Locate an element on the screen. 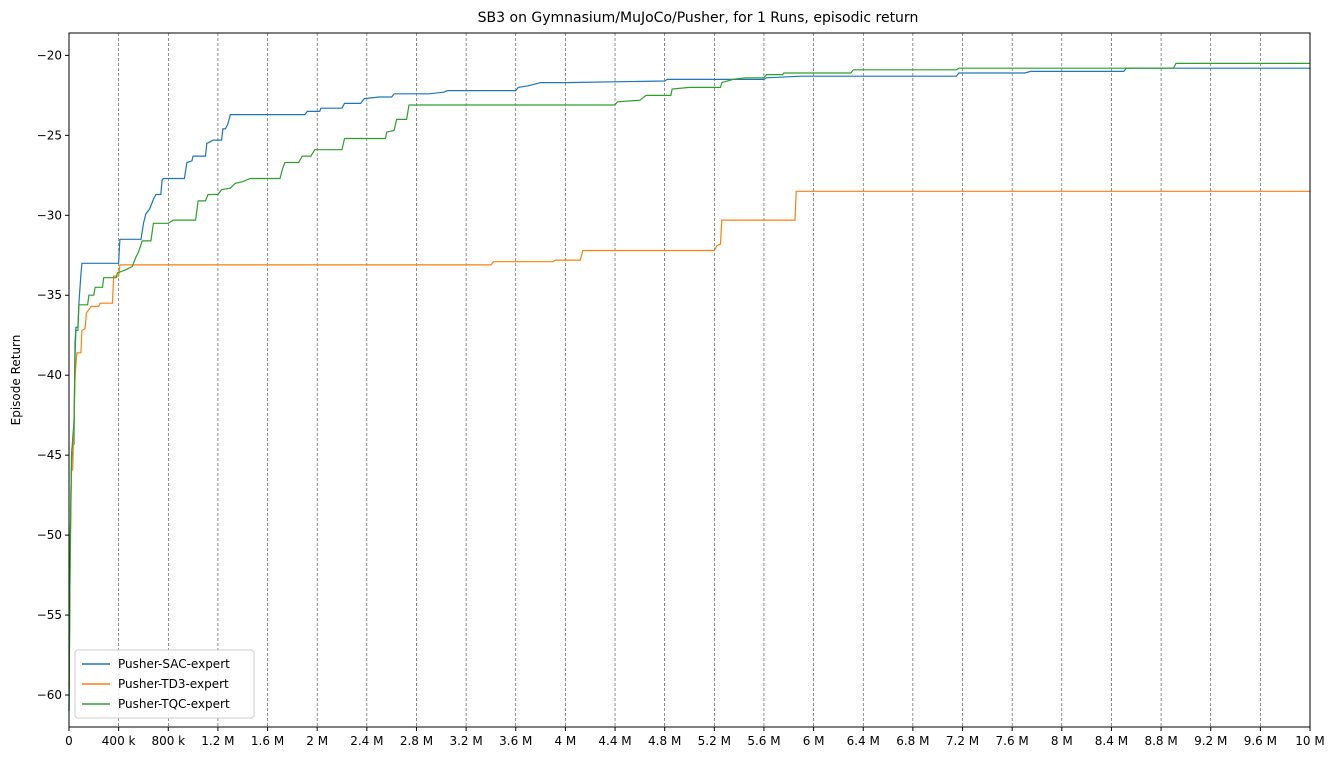 This screenshot has width=1335, height=759. x-tick-label: 6.8 M is located at coordinates (912, 741).